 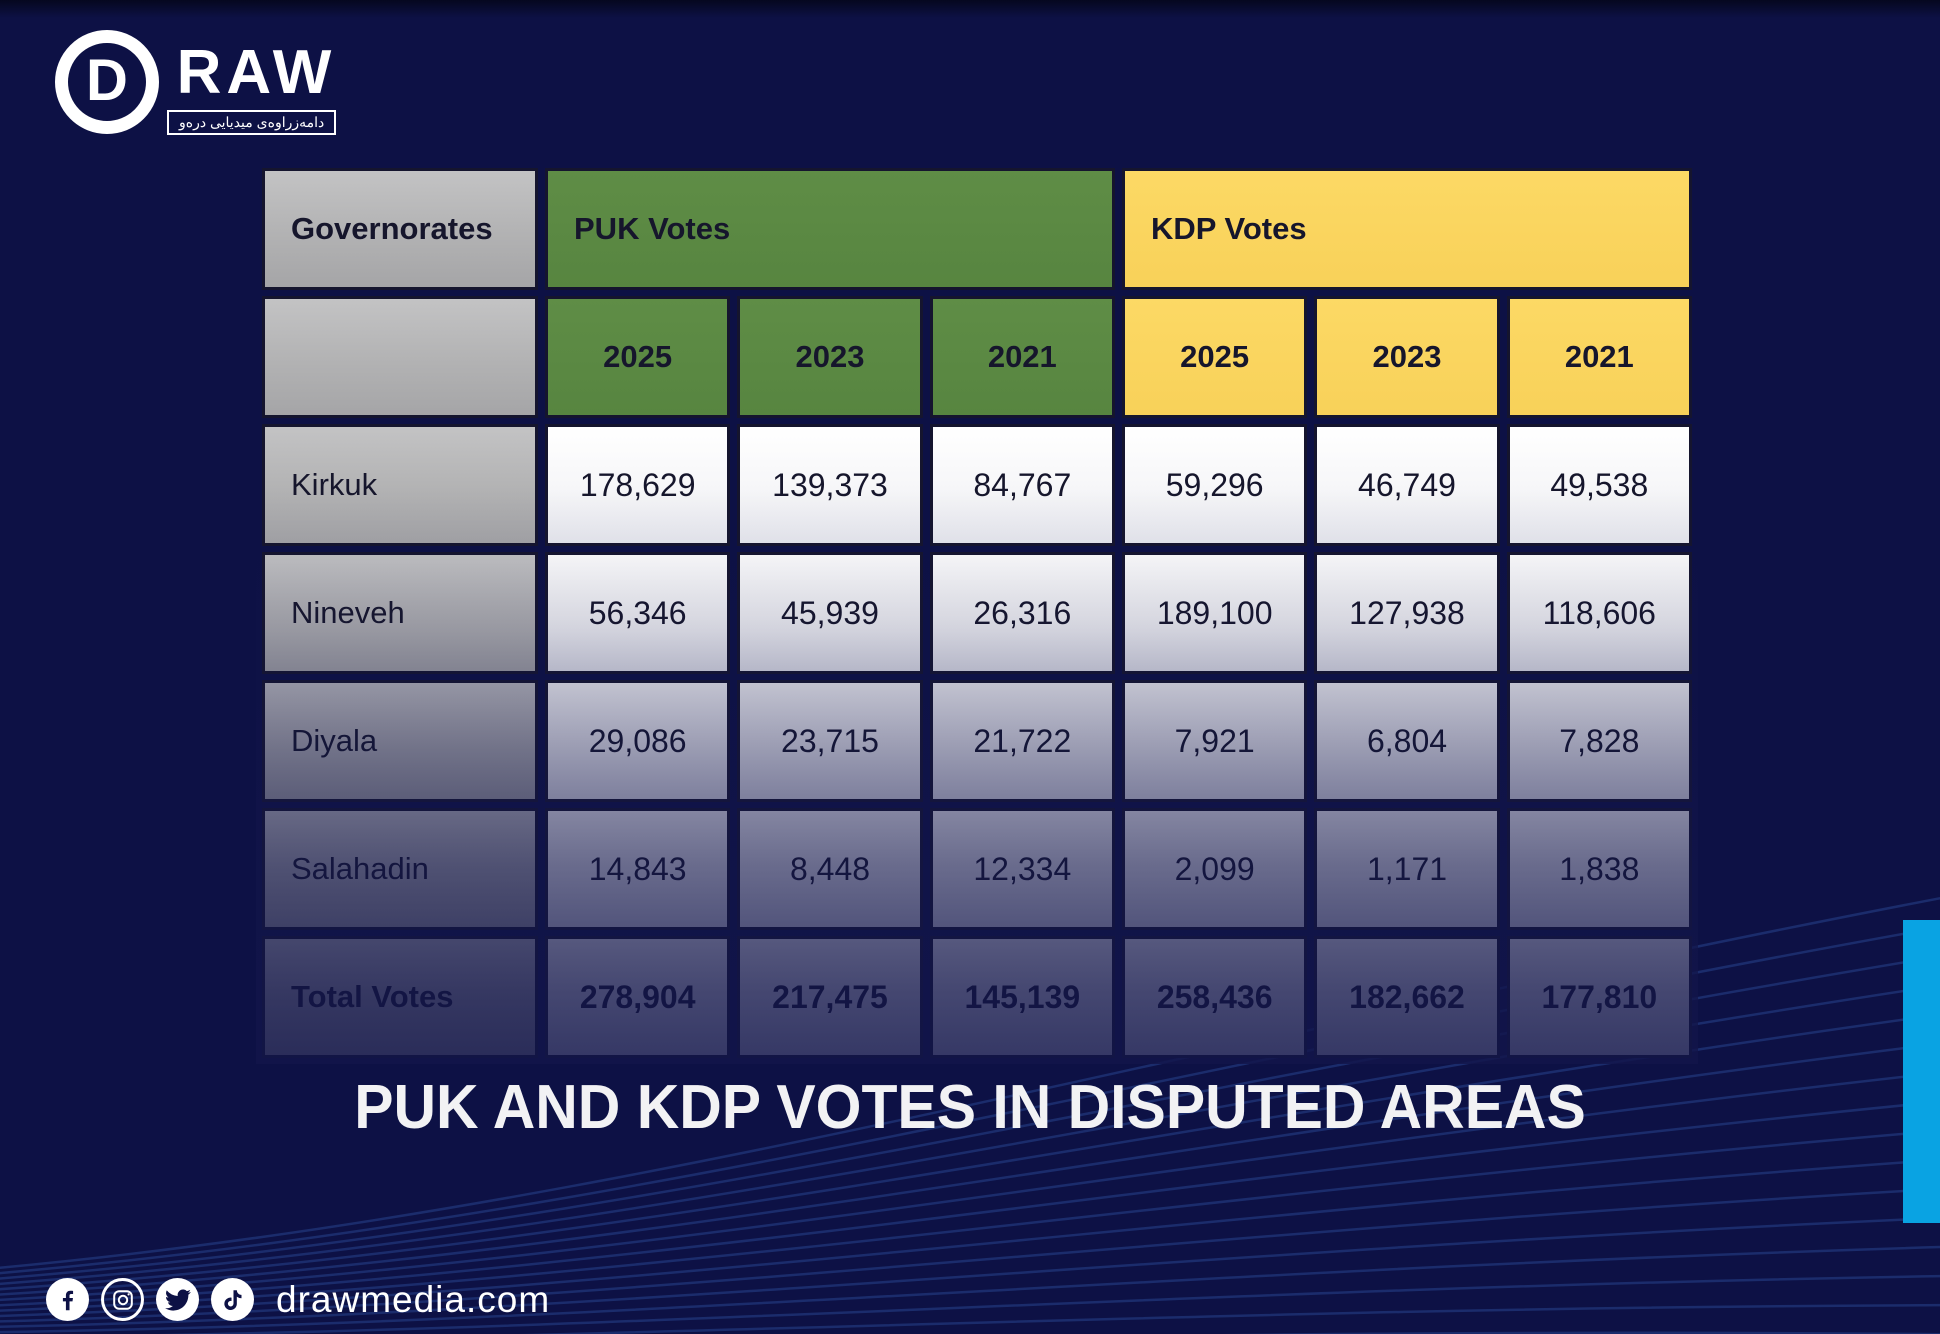 I want to click on logo-letter: D, so click(x=107, y=80).